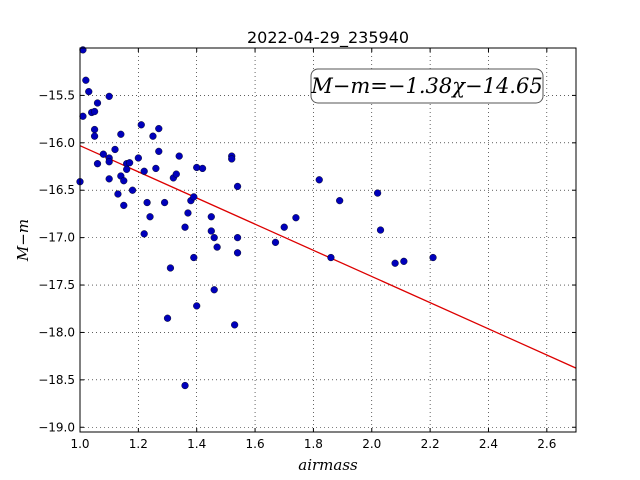 This screenshot has width=640, height=480. I want to click on x-tick-label: 1.8, so click(313, 444).